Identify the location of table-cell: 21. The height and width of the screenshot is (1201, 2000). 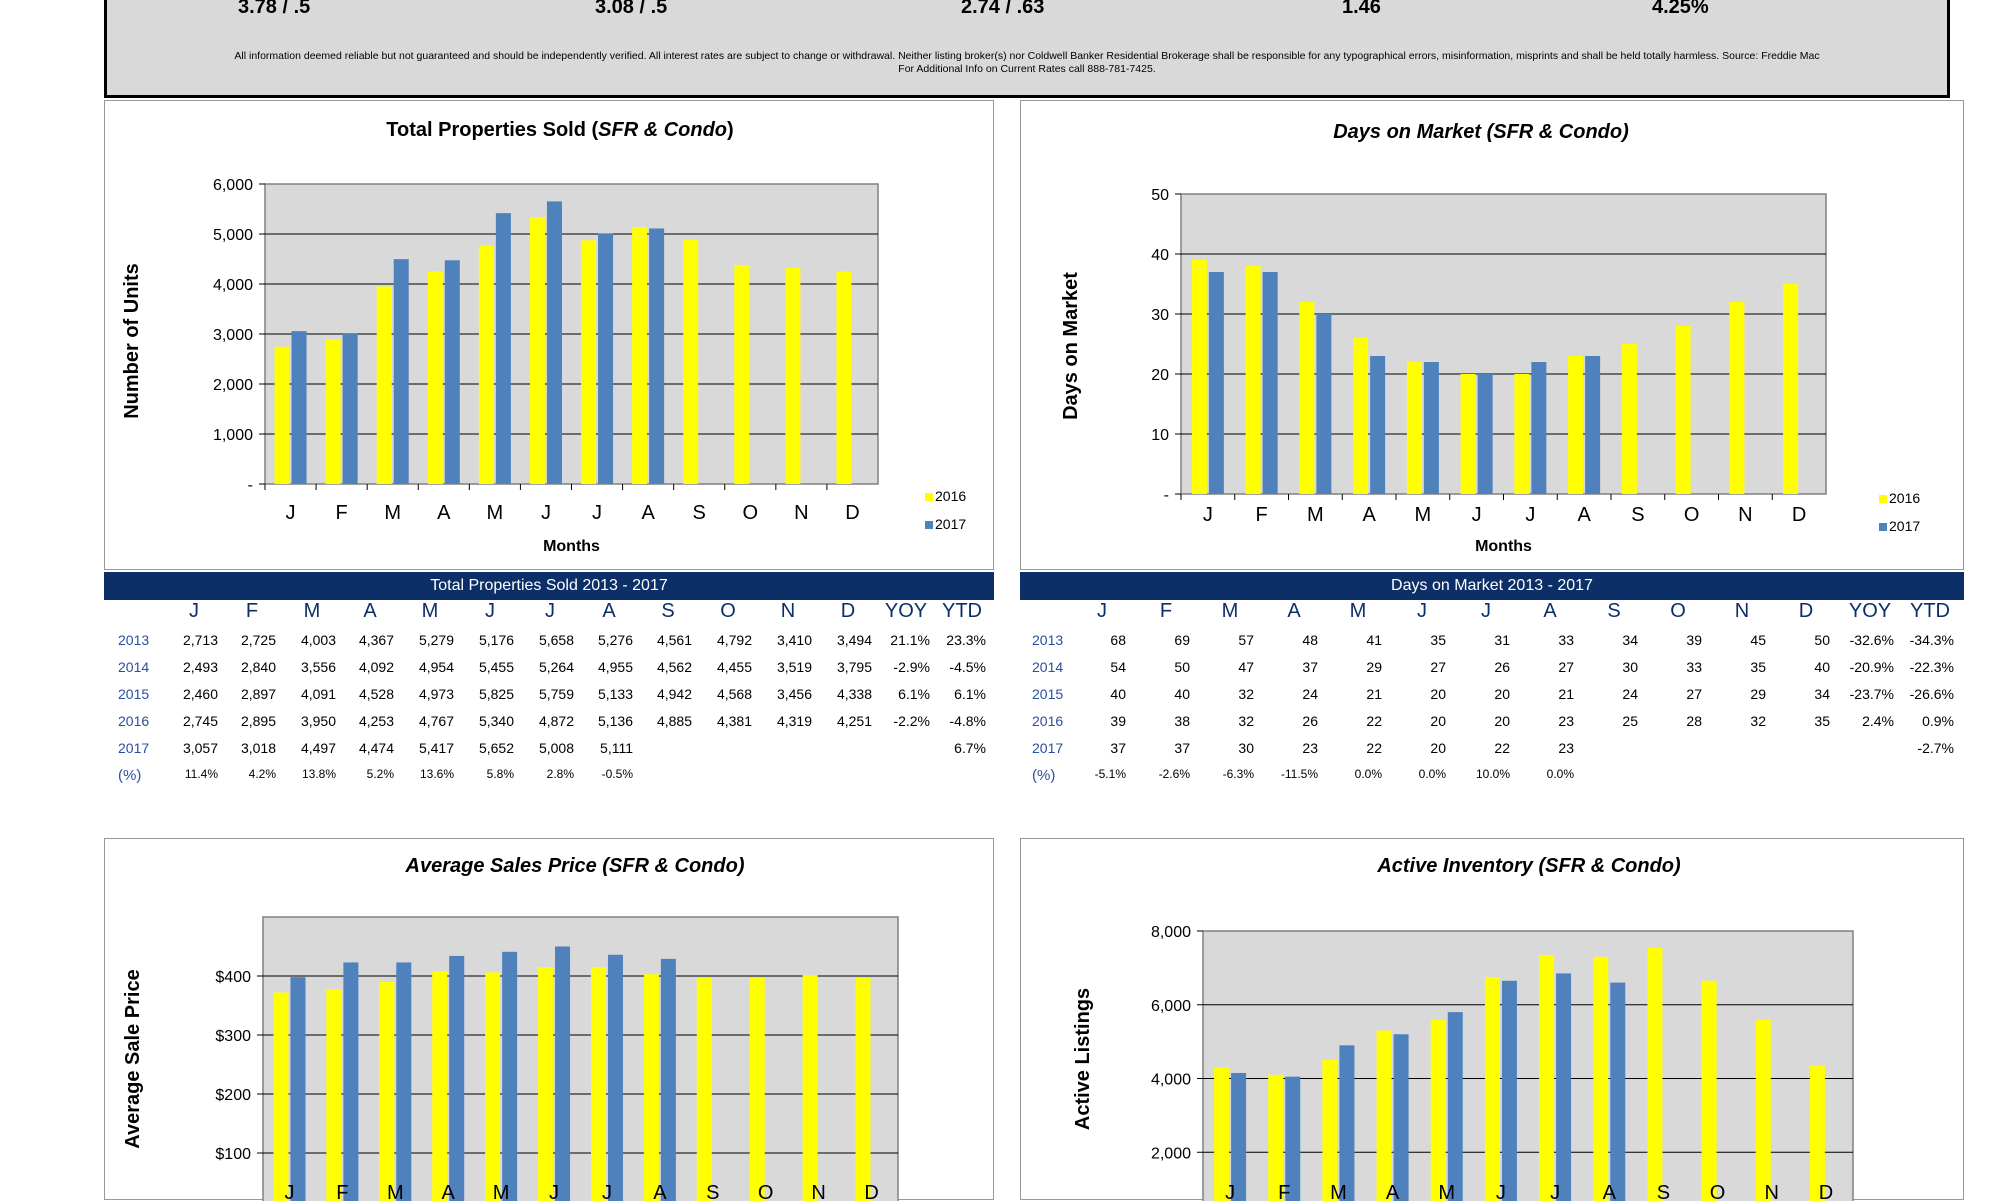
(1544, 694).